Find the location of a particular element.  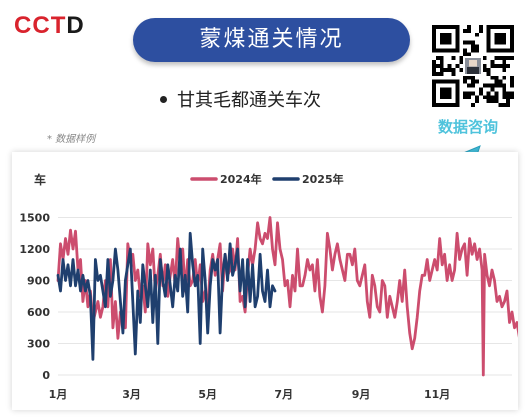

x-tick-label: 7月 is located at coordinates (283, 394).